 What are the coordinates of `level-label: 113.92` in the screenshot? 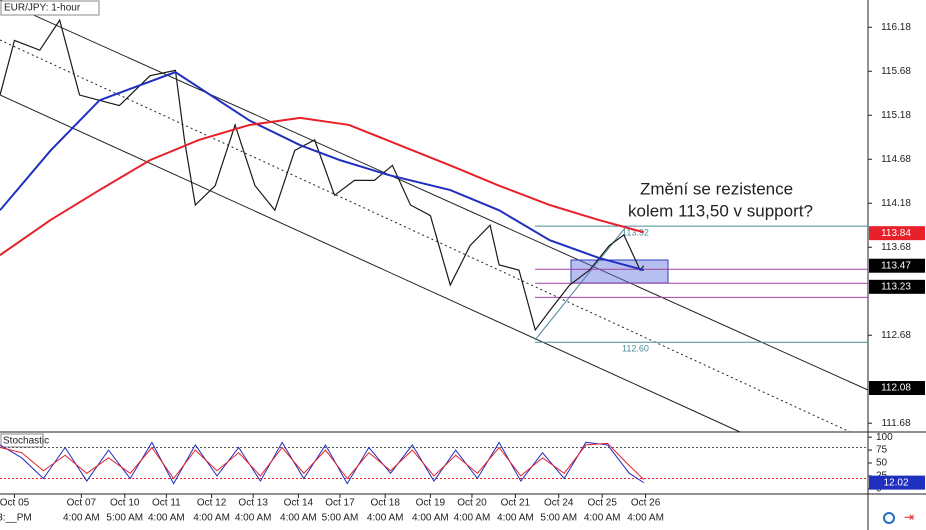 It's located at (635, 232).